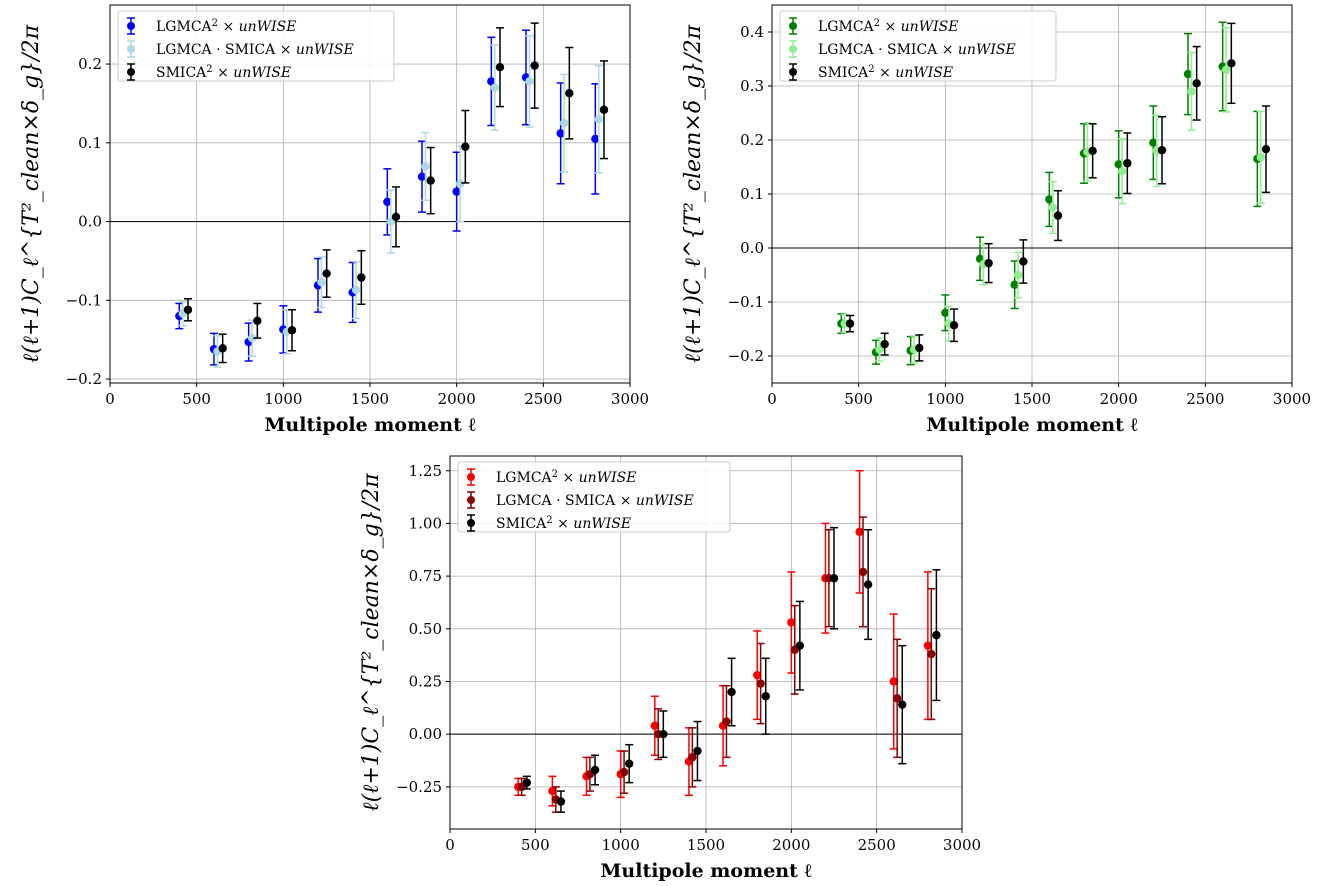 This screenshot has height=886, width=1336. What do you see at coordinates (84, 300) in the screenshot?
I see `y-tick-label: −0.1` at bounding box center [84, 300].